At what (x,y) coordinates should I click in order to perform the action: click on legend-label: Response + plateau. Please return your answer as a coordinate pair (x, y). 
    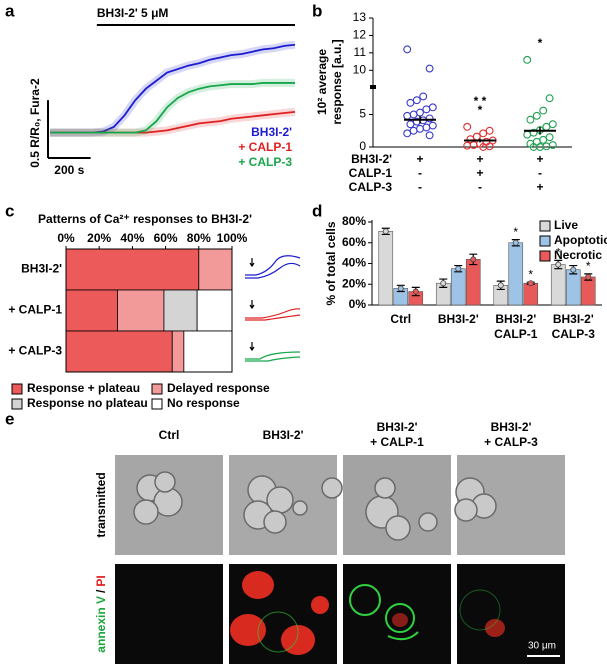
    Looking at the image, I should click on (83, 388).